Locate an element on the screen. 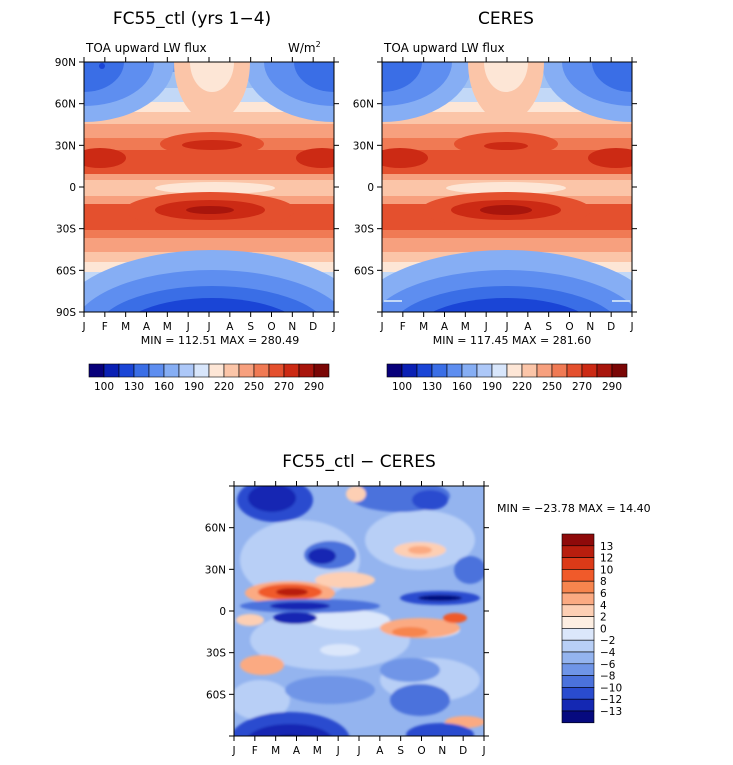  y-tick-label: 30N is located at coordinates (215, 570).